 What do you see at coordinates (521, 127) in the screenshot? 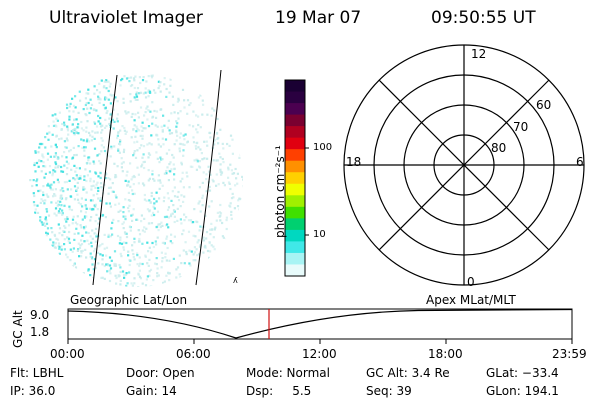
I see `lat-label-70: 70` at bounding box center [521, 127].